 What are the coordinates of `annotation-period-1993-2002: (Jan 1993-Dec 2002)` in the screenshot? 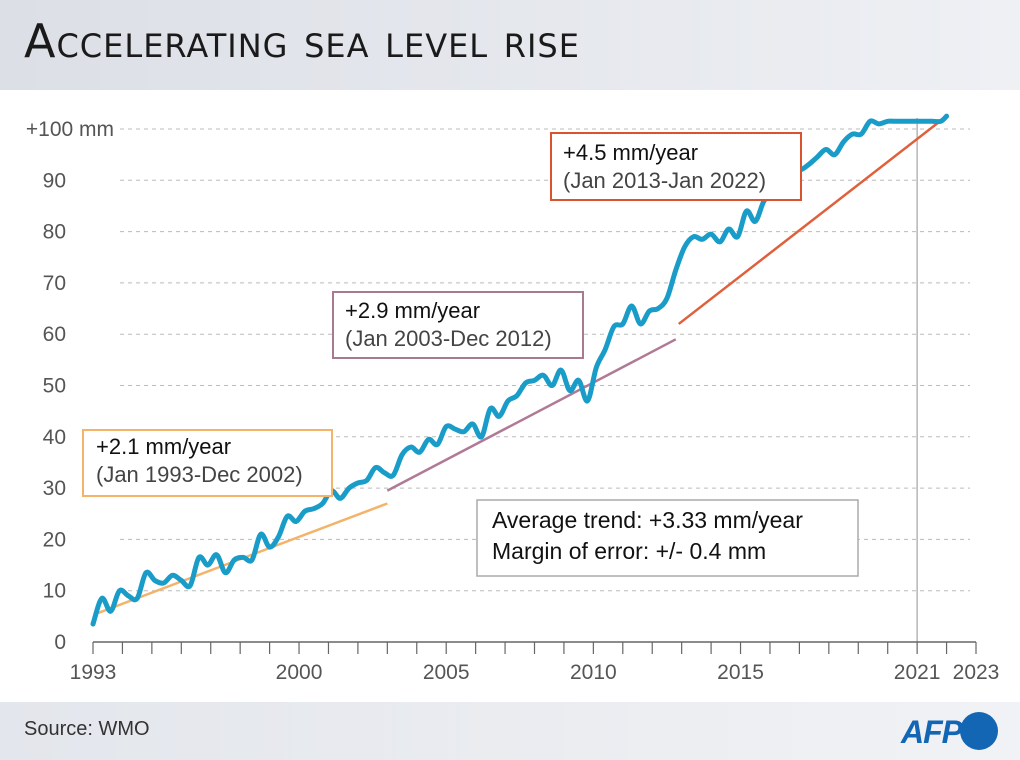 It's located at (199, 474).